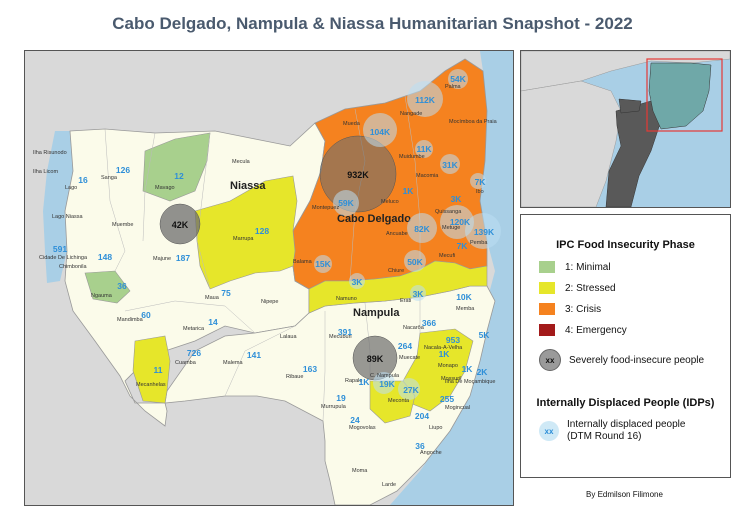  Describe the element at coordinates (122, 225) in the screenshot. I see `district-label-muembe: Muembe` at that location.